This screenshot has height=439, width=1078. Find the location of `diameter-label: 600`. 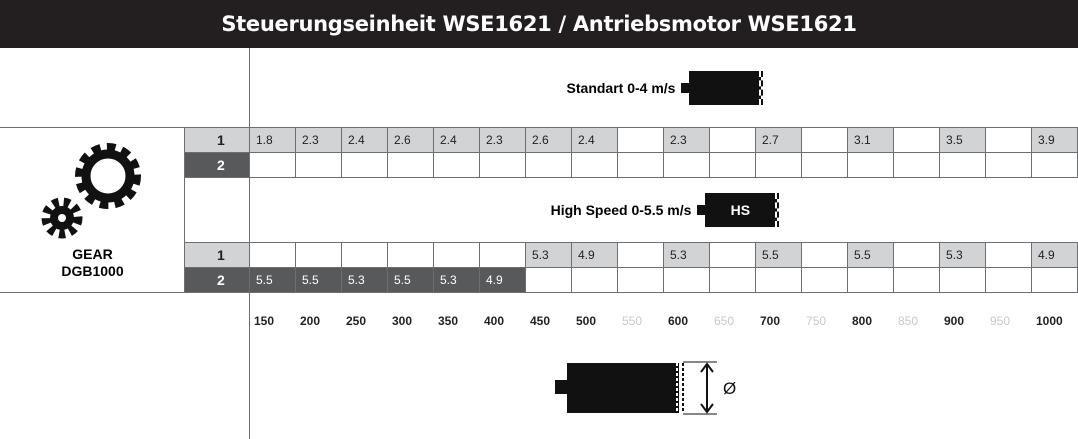

diameter-label: 600 is located at coordinates (678, 321).